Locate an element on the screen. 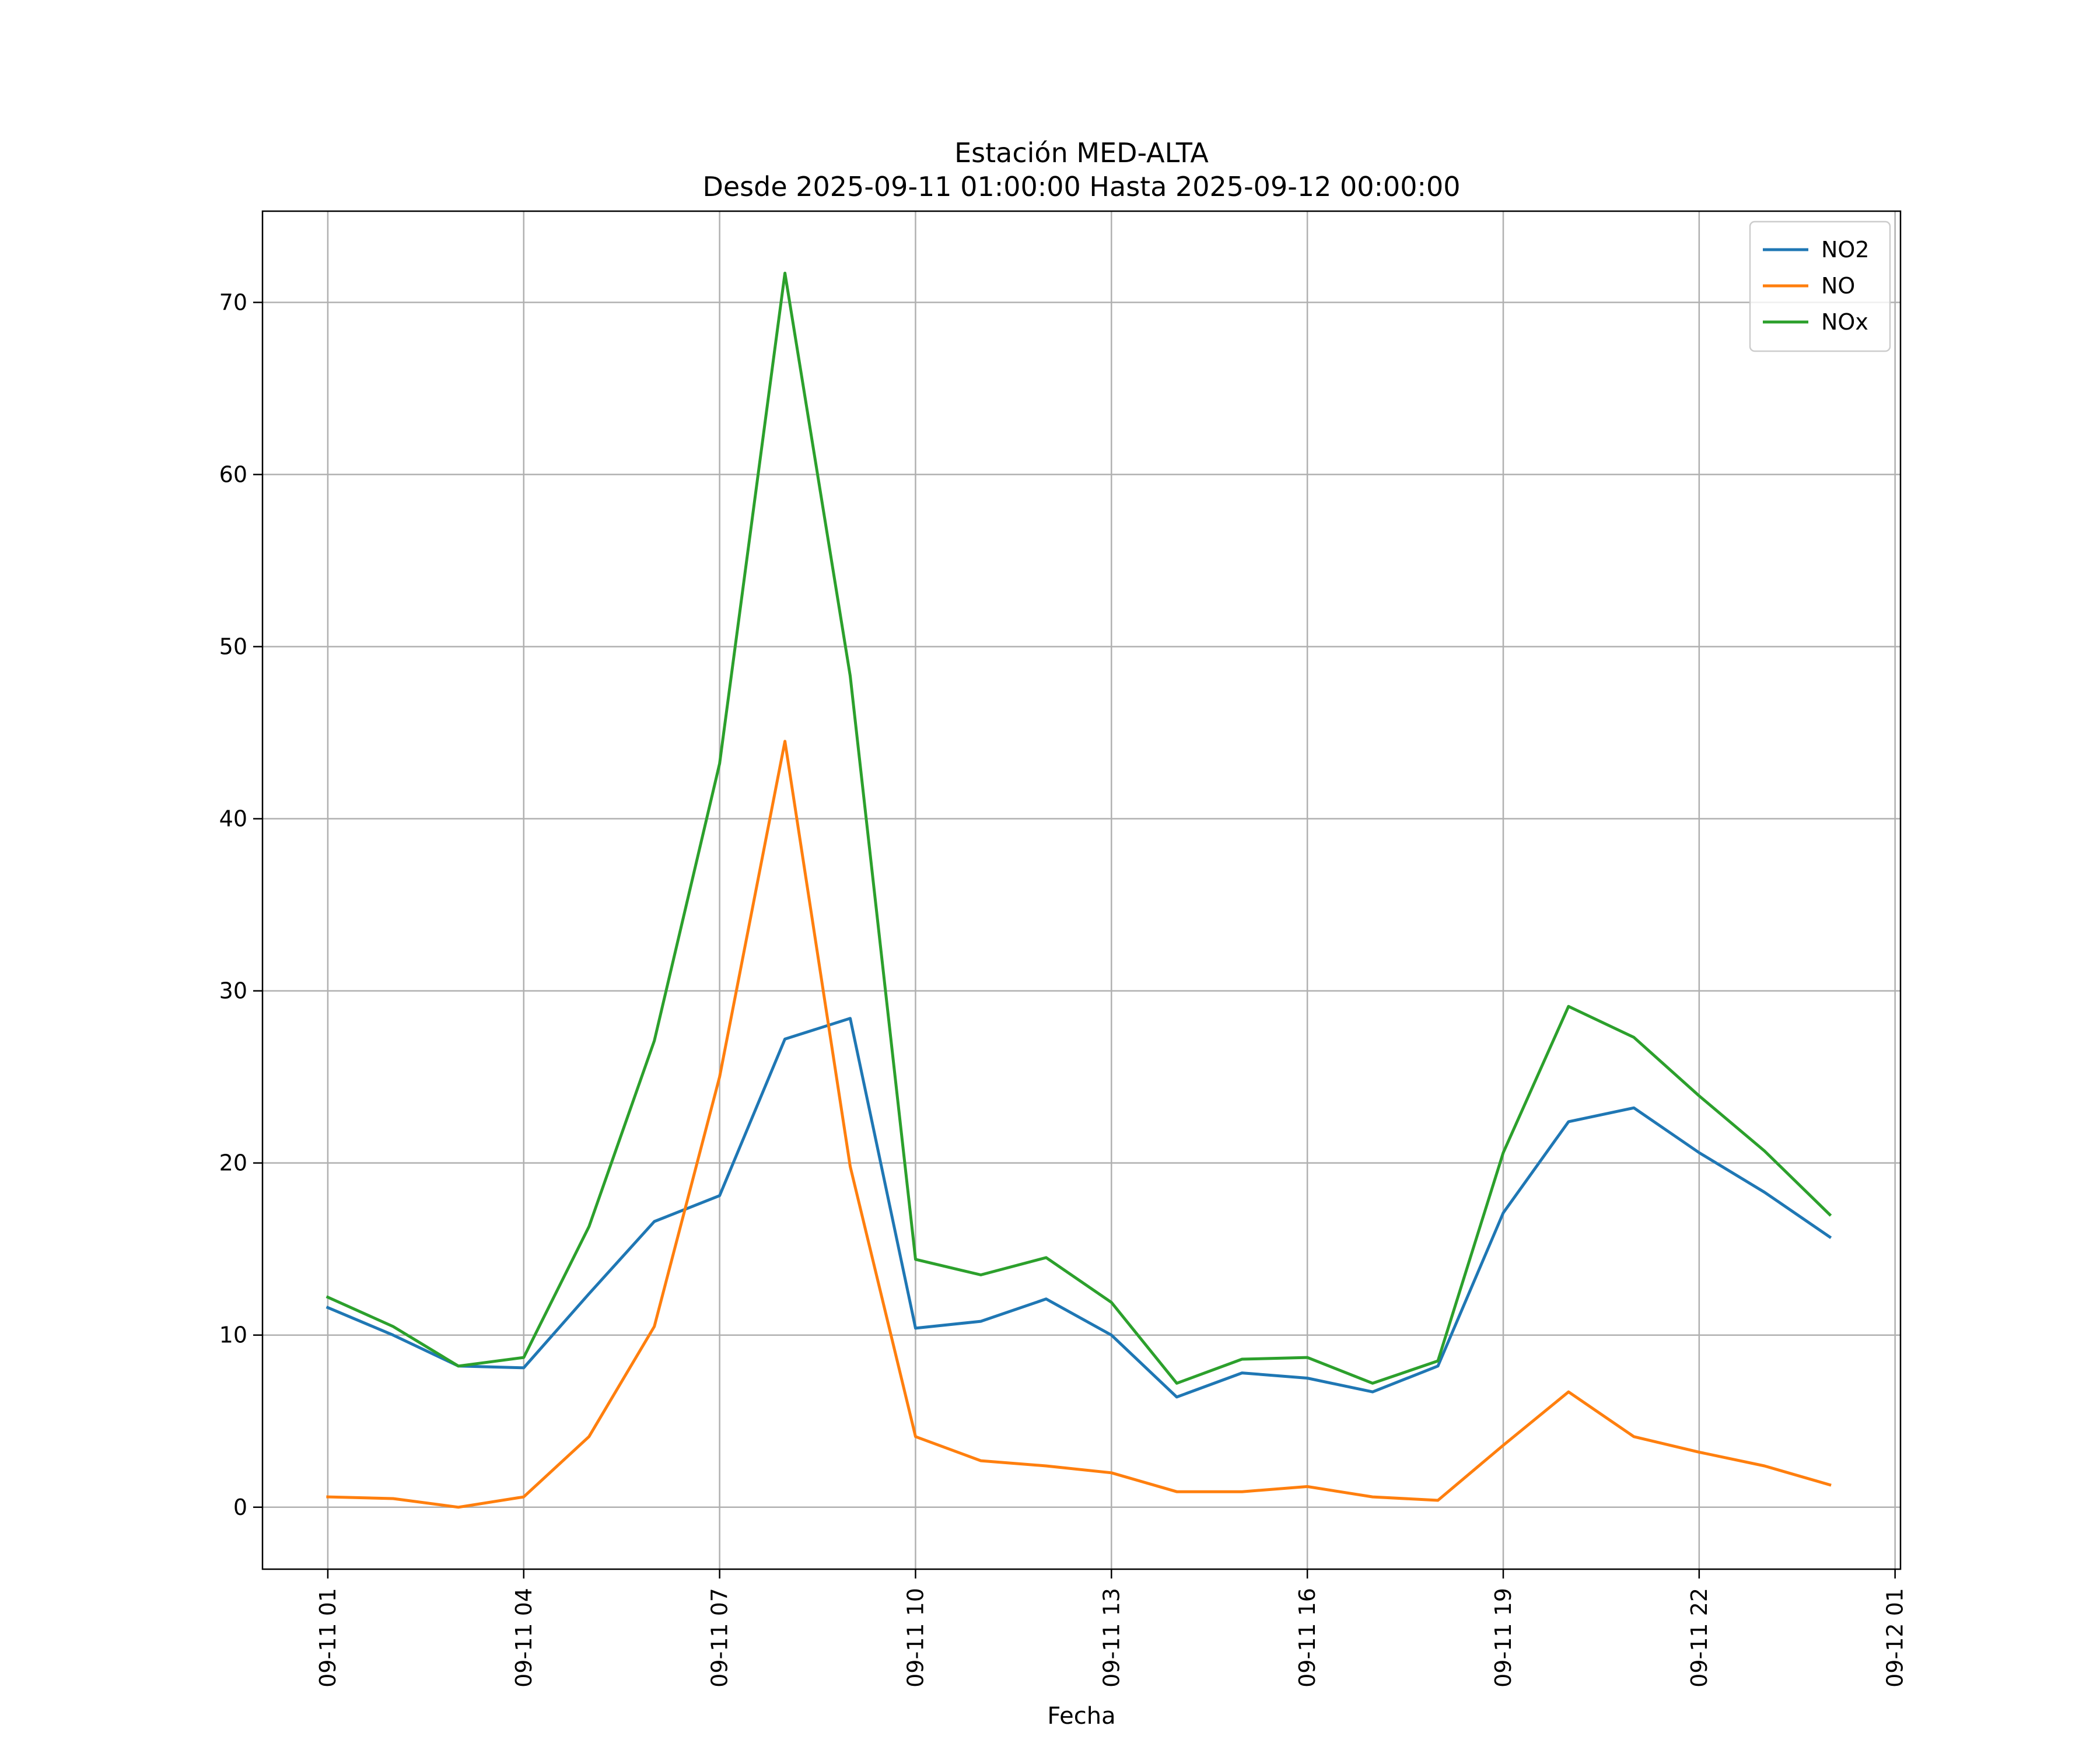 Image resolution: width=2100 pixels, height=1750 pixels. x-tick-label: 09-11 01 is located at coordinates (328, 1638).